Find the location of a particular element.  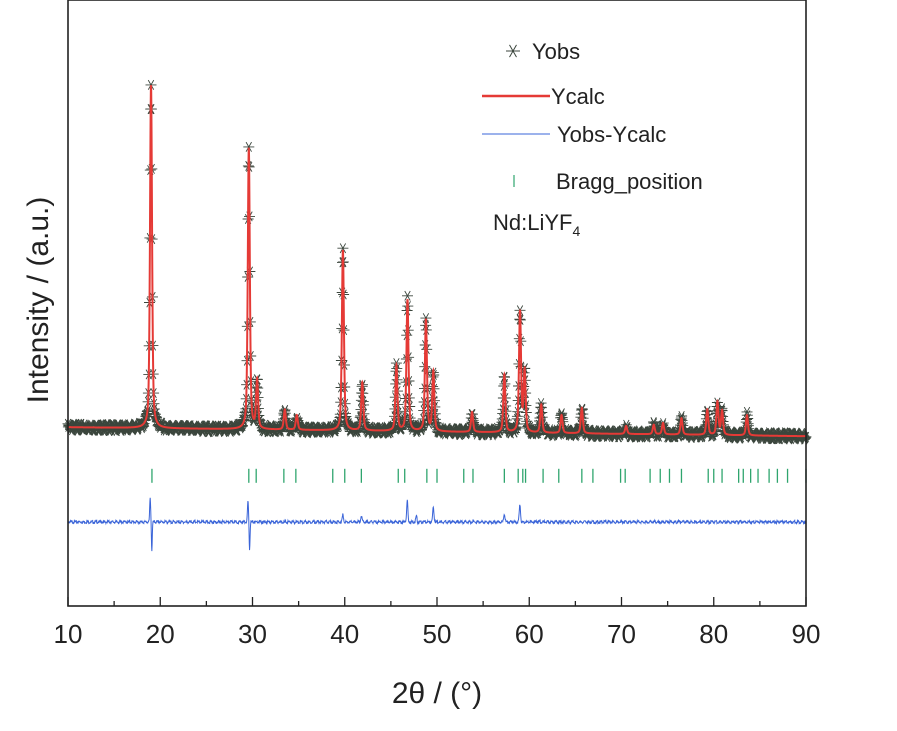

x-axis-label: 2θ / (°) is located at coordinates (437, 693).